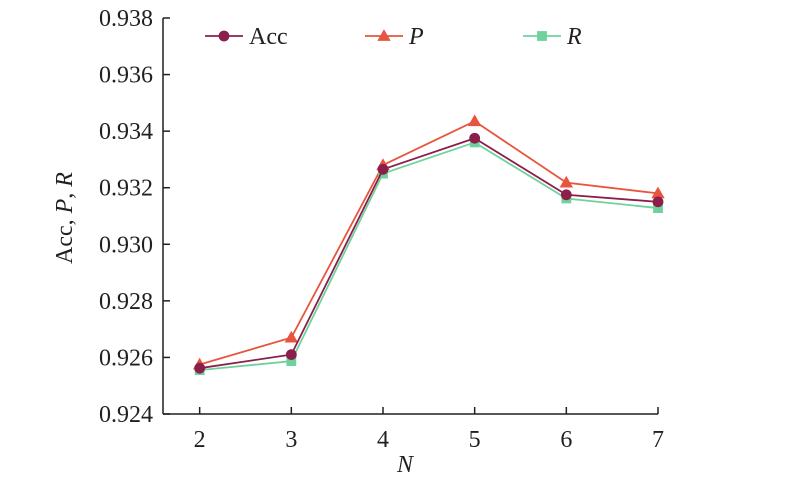 The image size is (800, 487). What do you see at coordinates (291, 440) in the screenshot?
I see `x-tick-label: 3` at bounding box center [291, 440].